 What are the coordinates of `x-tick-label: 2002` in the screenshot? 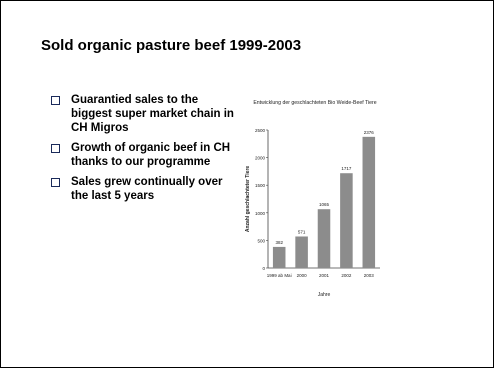 It's located at (346, 275).